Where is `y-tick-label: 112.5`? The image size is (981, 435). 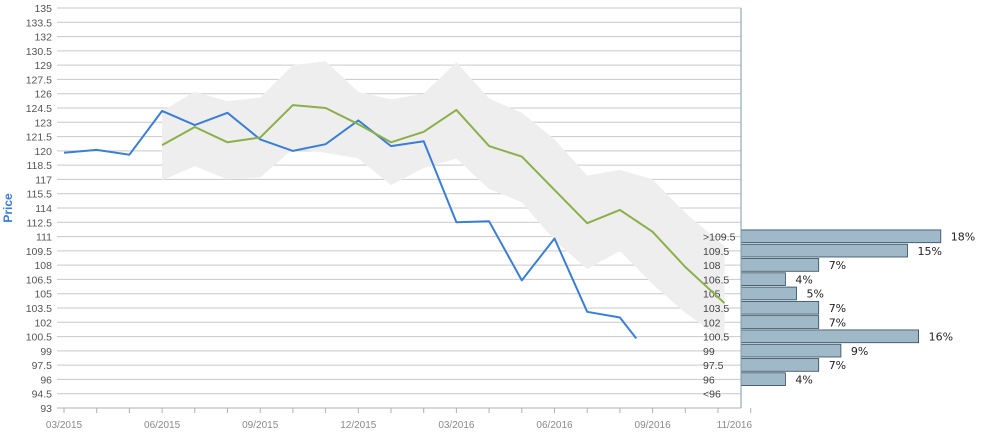
y-tick-label: 112.5 is located at coordinates (40, 223).